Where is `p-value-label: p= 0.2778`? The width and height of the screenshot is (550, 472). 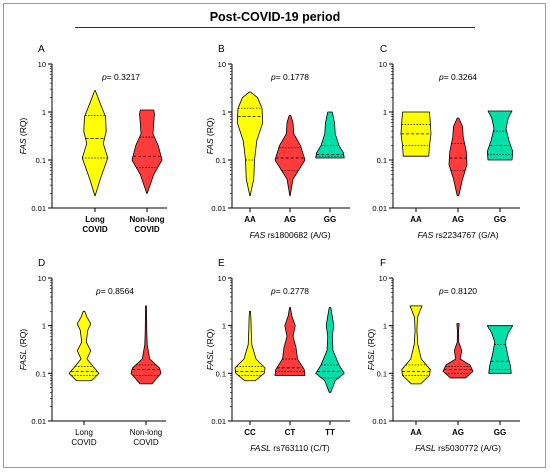 p-value-label: p= 0.2778 is located at coordinates (289, 291).